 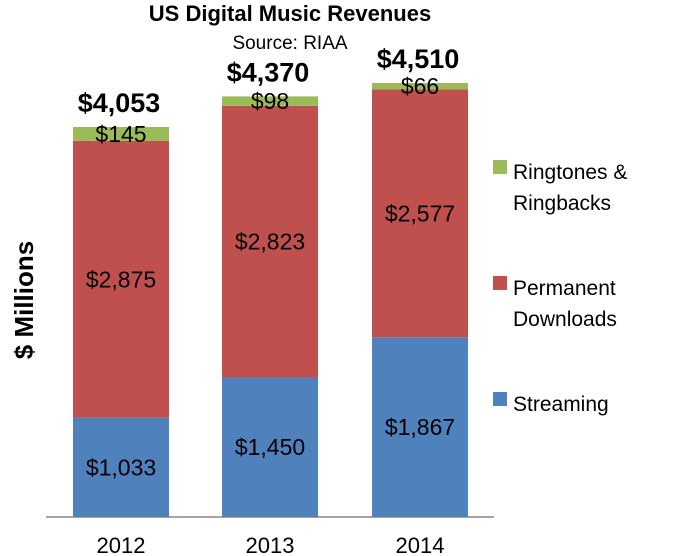 I want to click on legend-swatch-streaming, so click(x=500, y=399).